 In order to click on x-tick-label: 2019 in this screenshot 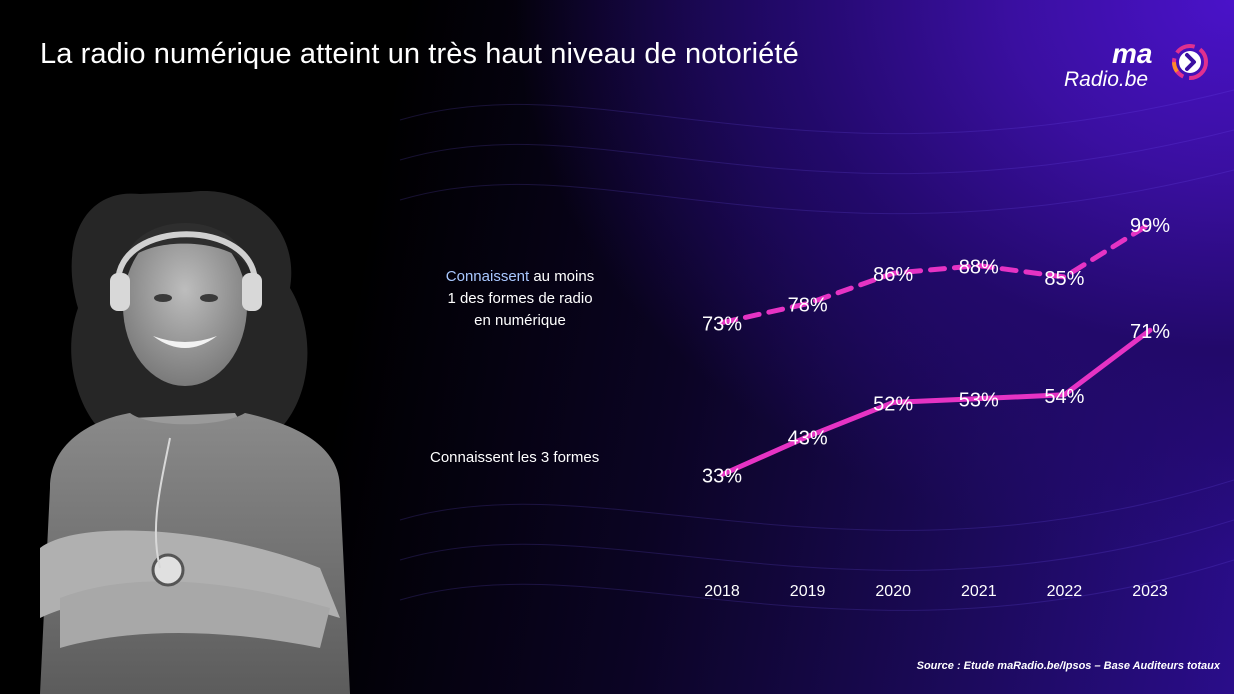, I will do `click(808, 591)`.